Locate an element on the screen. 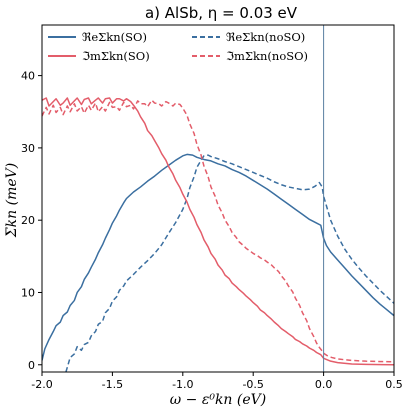 This screenshot has width=407, height=415. y-tick-label: 20 is located at coordinates (28, 220).